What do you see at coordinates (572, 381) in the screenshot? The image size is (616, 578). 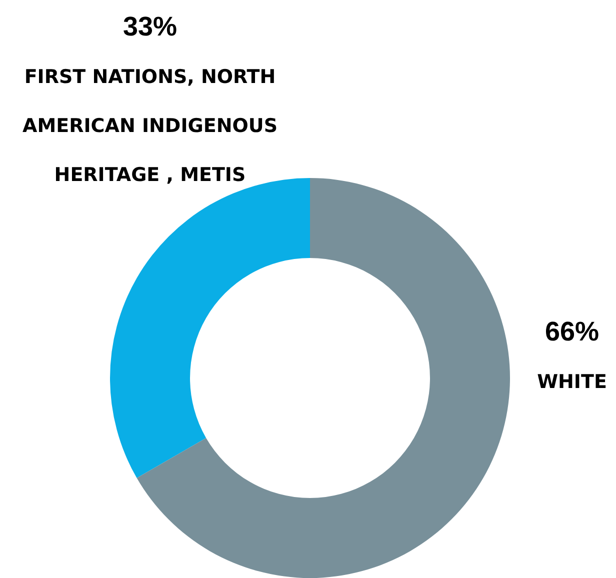 I see `slice-label: WHITE` at bounding box center [572, 381].